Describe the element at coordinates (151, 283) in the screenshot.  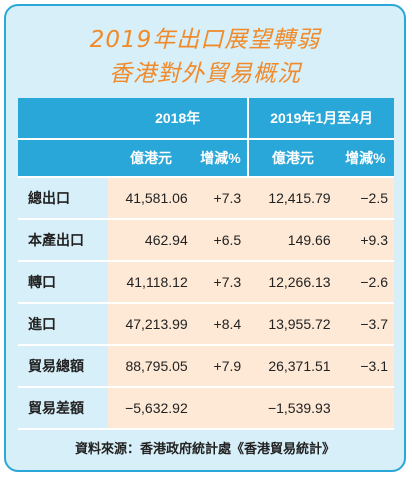
I see `value-2018: 41,118.12` at that location.